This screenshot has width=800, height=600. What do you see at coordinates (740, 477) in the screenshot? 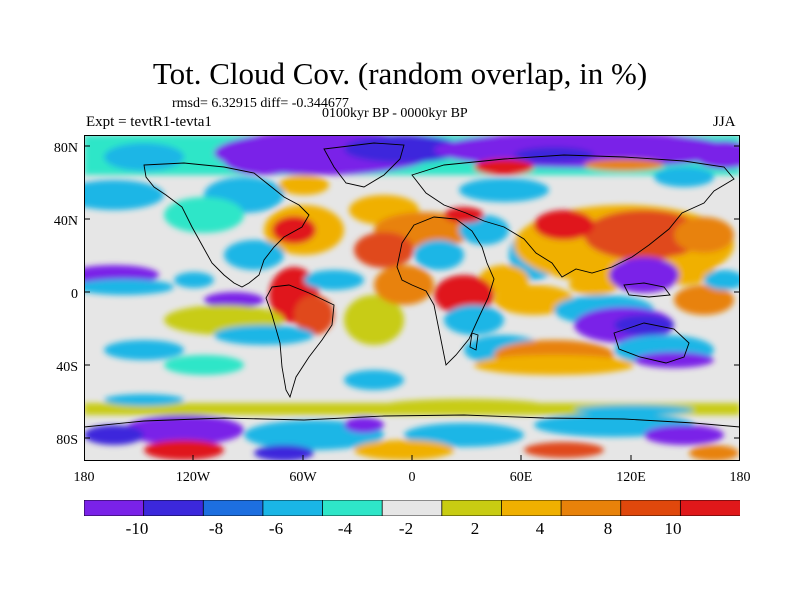
I see `lon-label-180e: 180` at bounding box center [740, 477].